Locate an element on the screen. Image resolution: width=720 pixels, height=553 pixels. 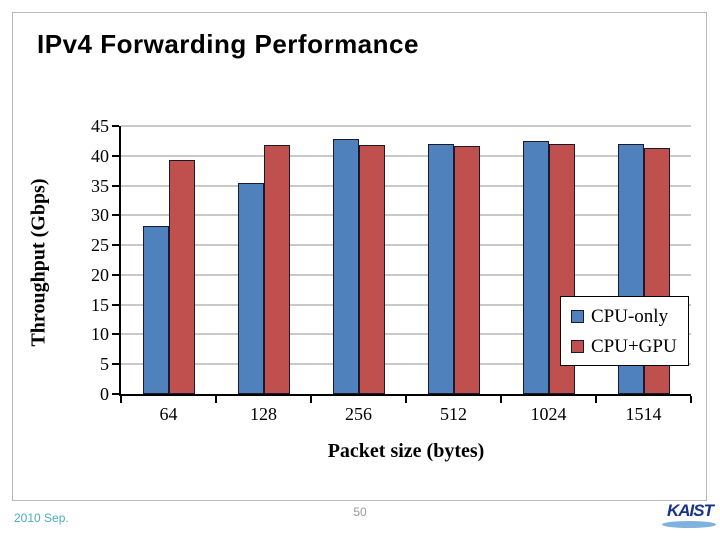
legend-item-cpu-gpu: CPU+GPU is located at coordinates (629, 346).